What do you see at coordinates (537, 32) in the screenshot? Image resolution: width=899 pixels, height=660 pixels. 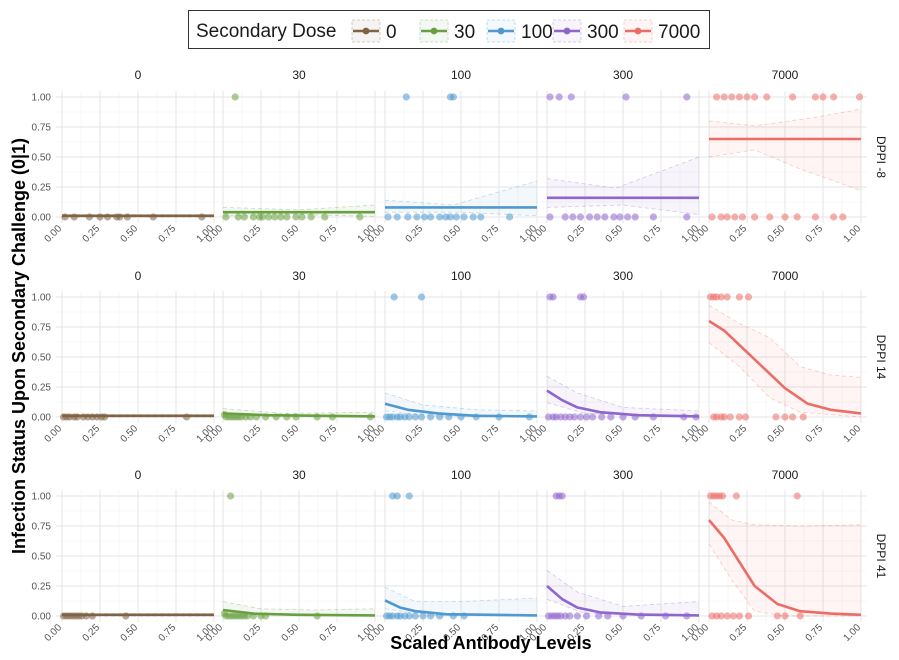 I see `legend-label: 100` at bounding box center [537, 32].